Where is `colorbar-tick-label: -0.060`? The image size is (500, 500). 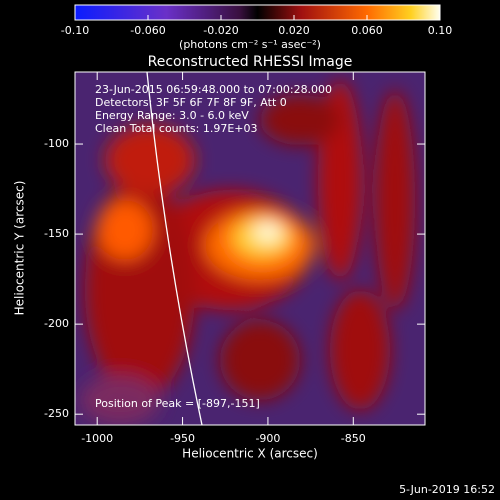 colorbar-tick-label: -0.060 is located at coordinates (147, 30).